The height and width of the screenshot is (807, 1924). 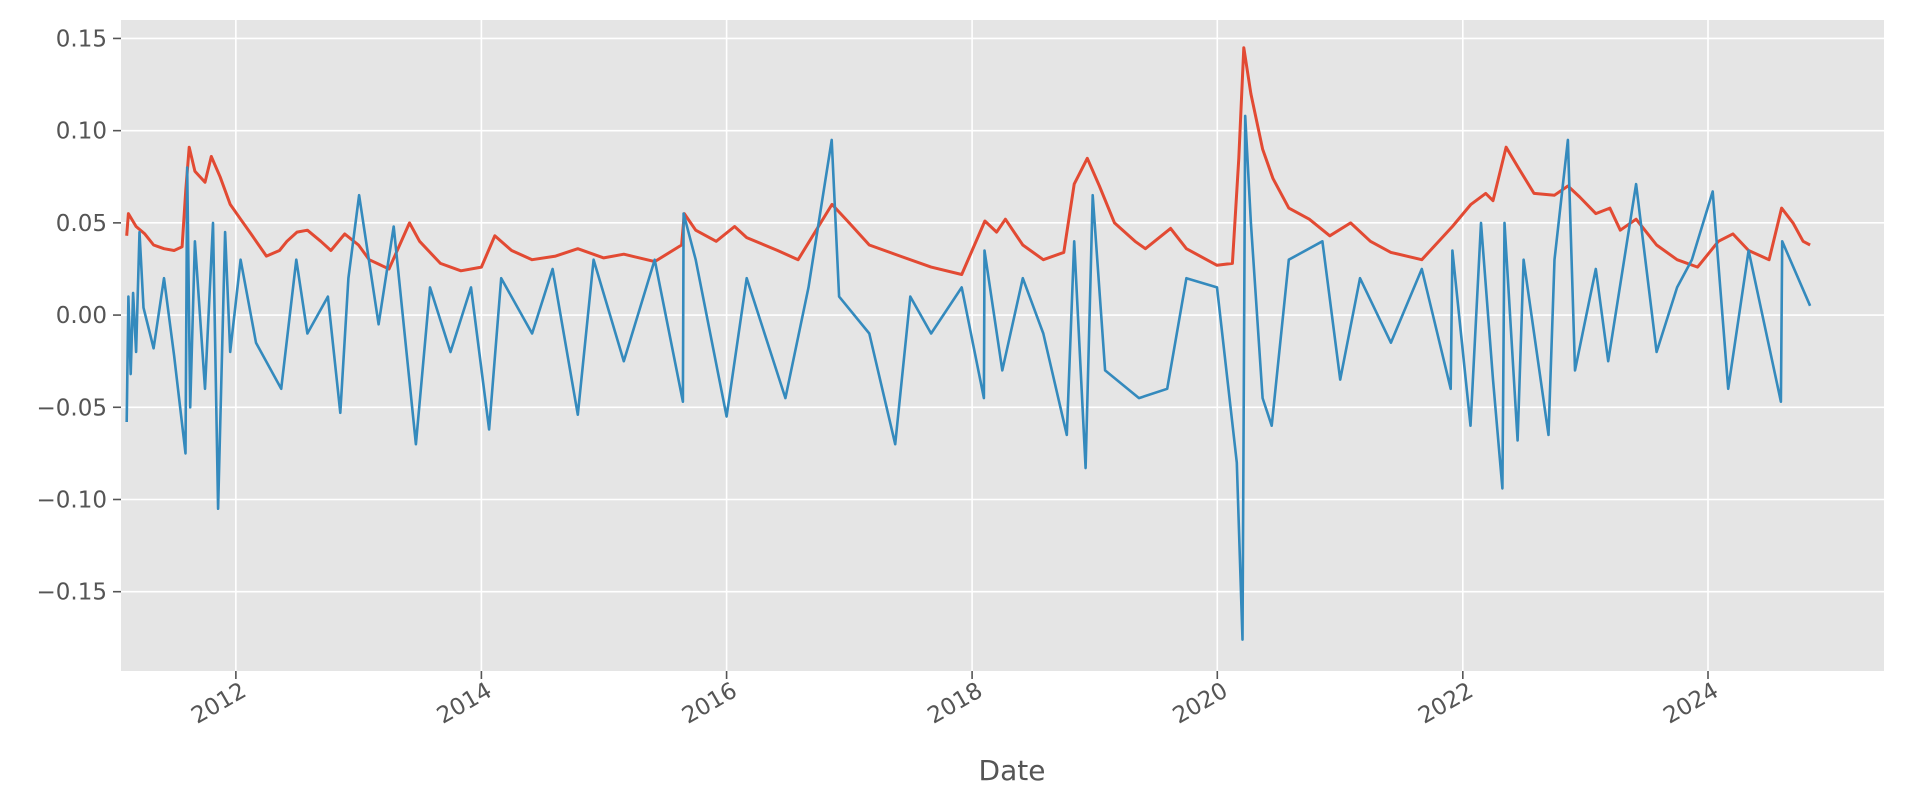 I want to click on y-tick-label: −0.10, so click(x=72, y=500).